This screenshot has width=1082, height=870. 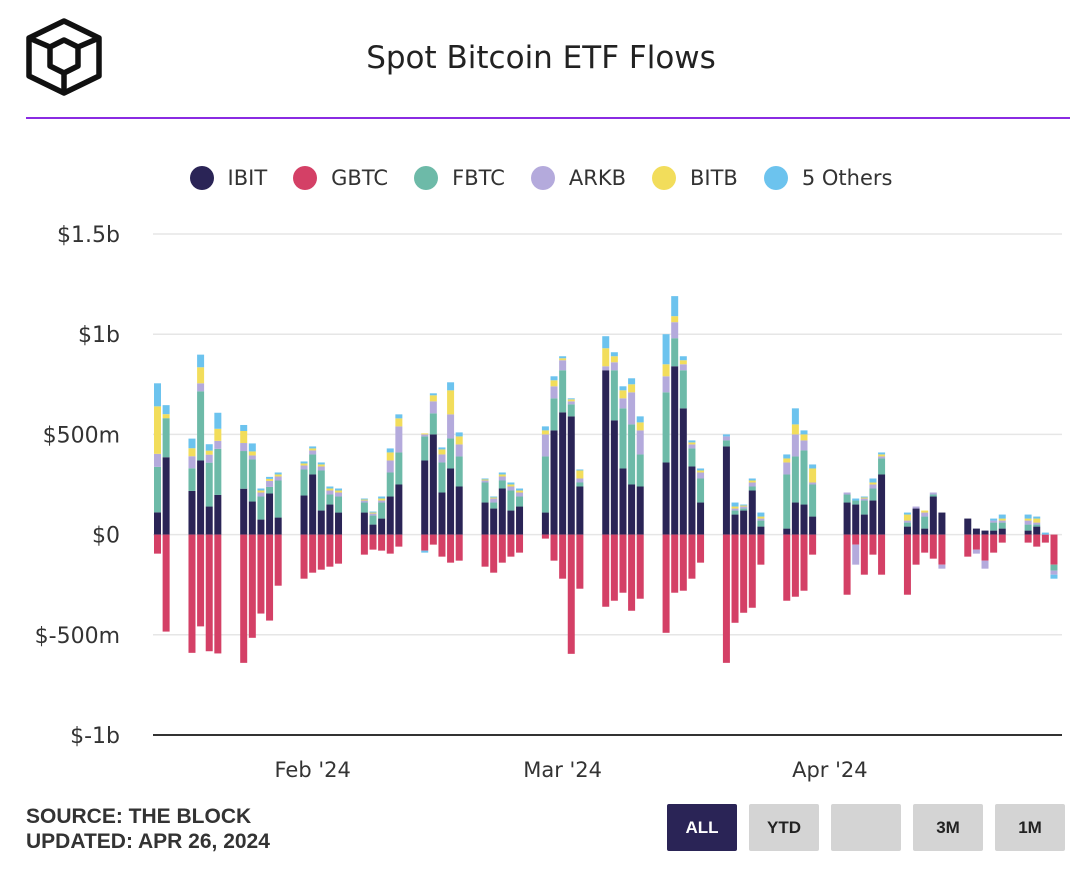 What do you see at coordinates (866, 827) in the screenshot?
I see `range-button` at bounding box center [866, 827].